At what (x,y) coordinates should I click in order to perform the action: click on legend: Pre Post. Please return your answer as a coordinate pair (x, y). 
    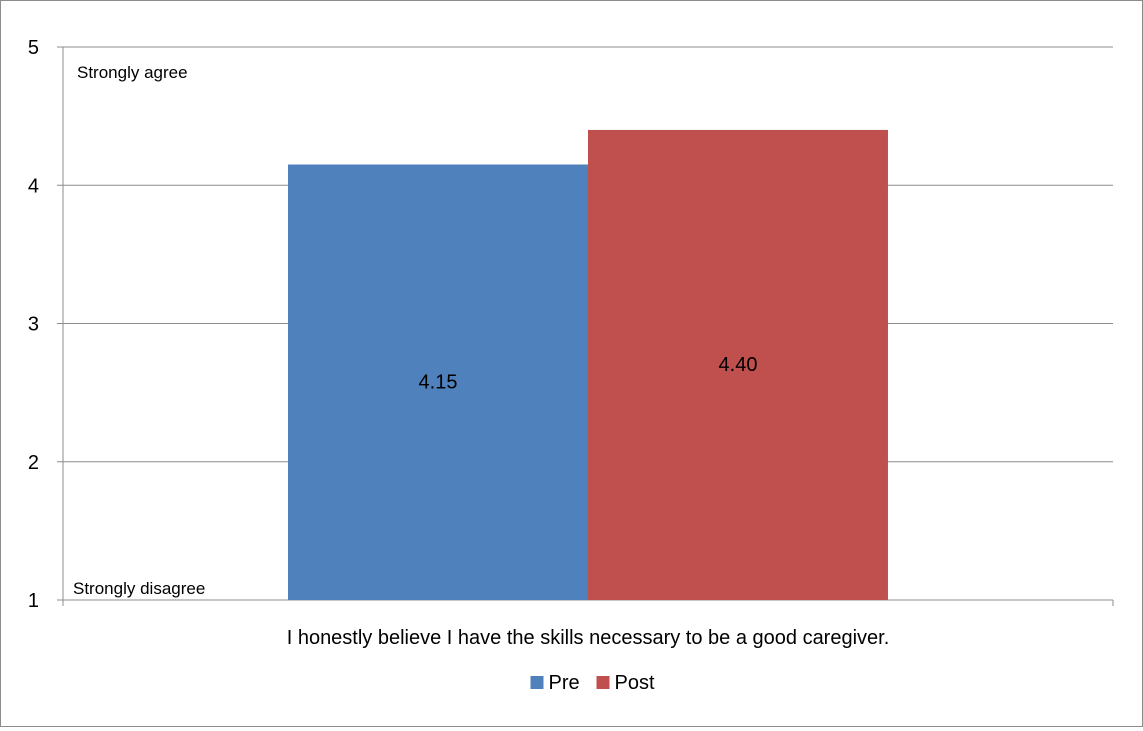
    Looking at the image, I should click on (592, 683).